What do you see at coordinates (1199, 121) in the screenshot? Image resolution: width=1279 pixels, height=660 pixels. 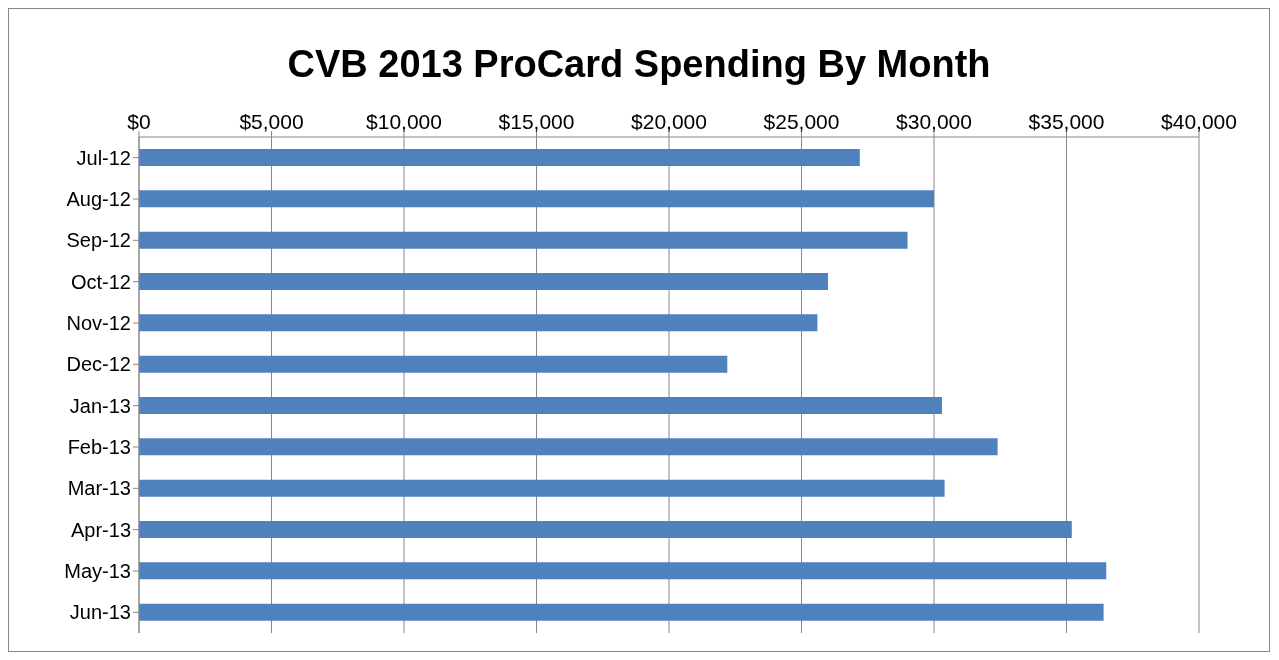 I see `x-tick-label: $40,000` at bounding box center [1199, 121].